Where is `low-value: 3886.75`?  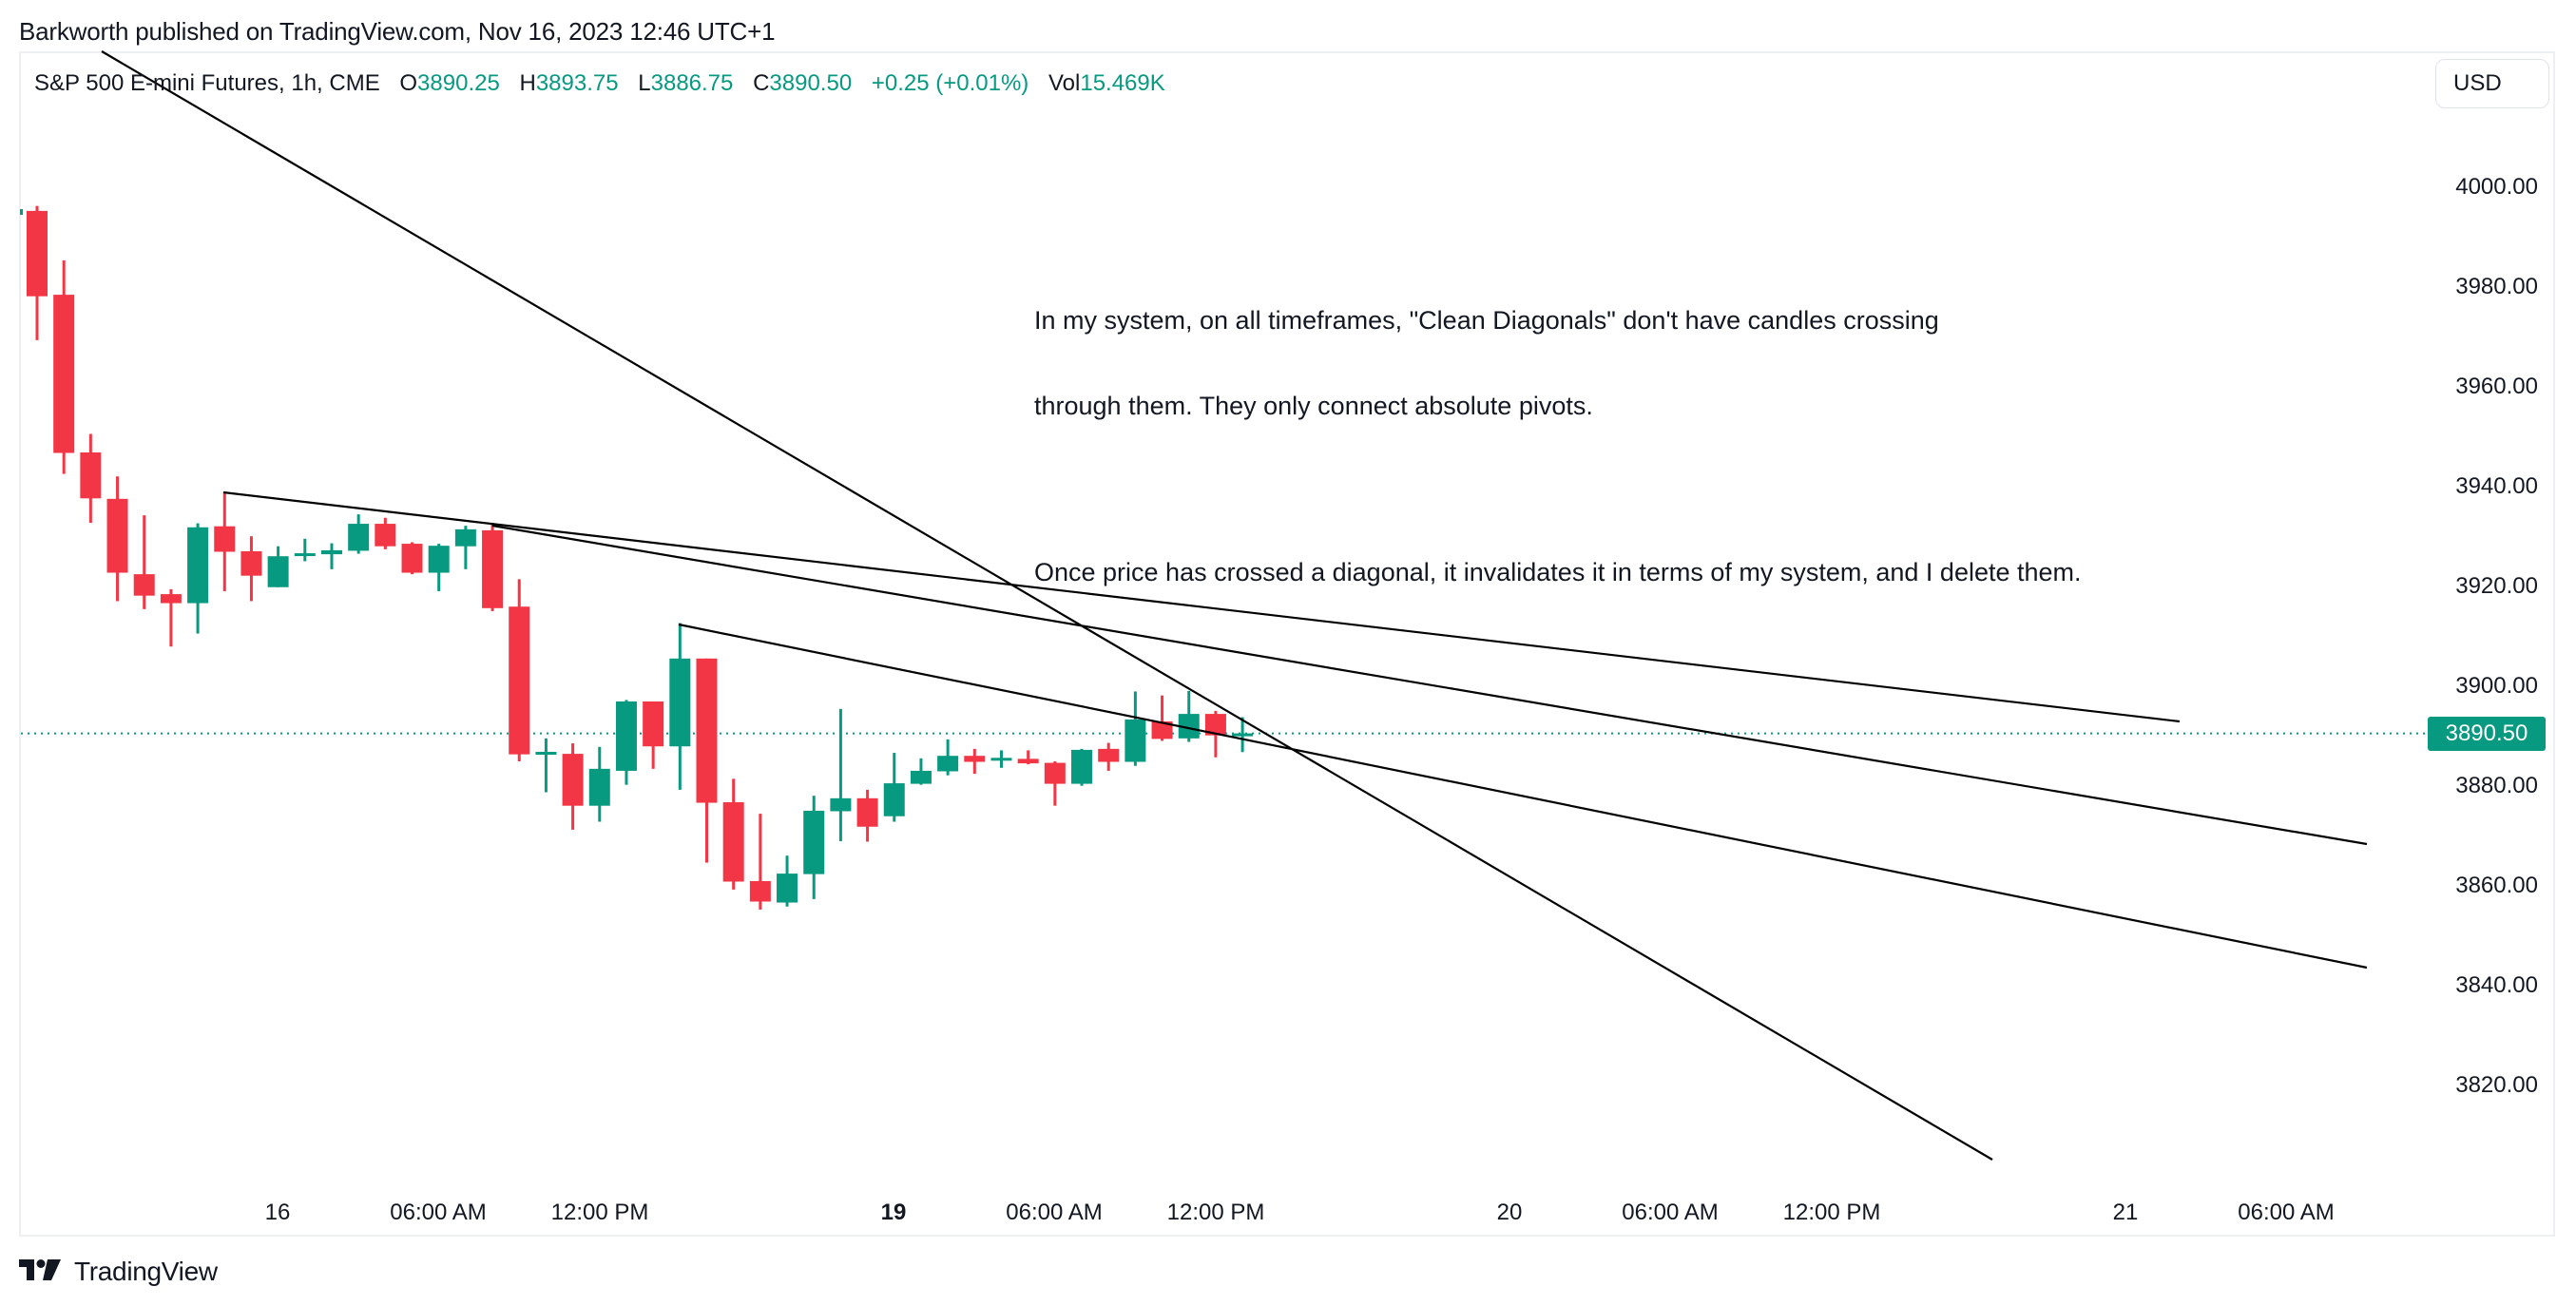
low-value: 3886.75 is located at coordinates (692, 83).